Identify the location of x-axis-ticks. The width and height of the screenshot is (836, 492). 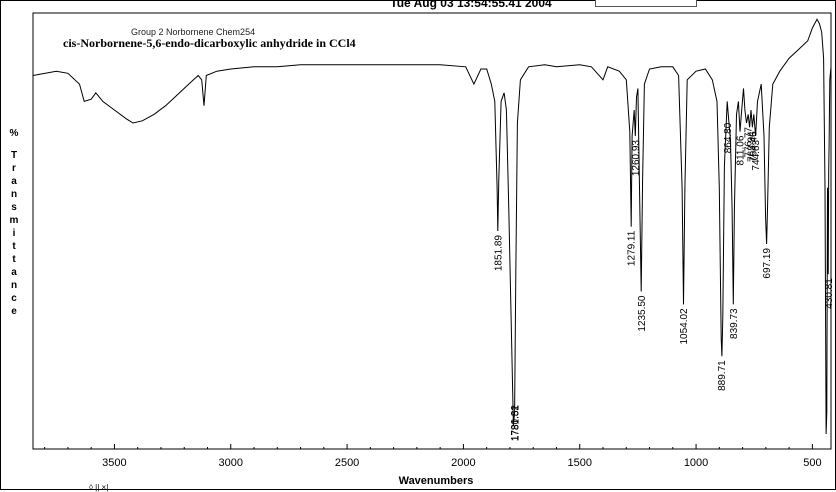
(428, 446).